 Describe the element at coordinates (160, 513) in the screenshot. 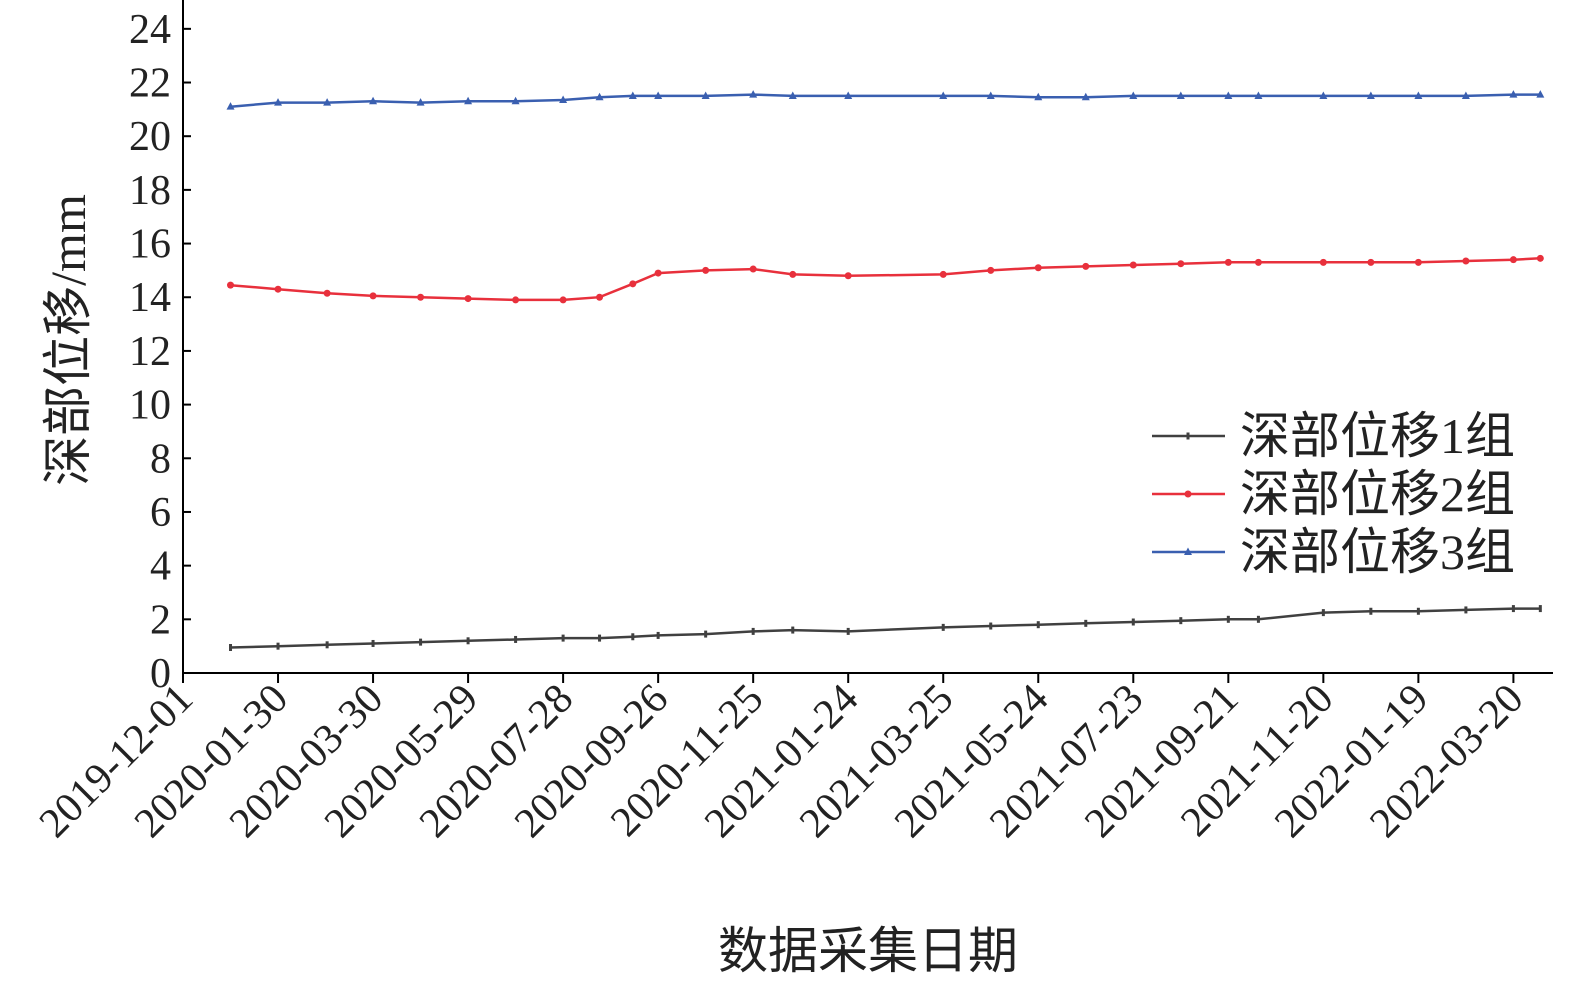

I see `y-tick-label: 6` at that location.